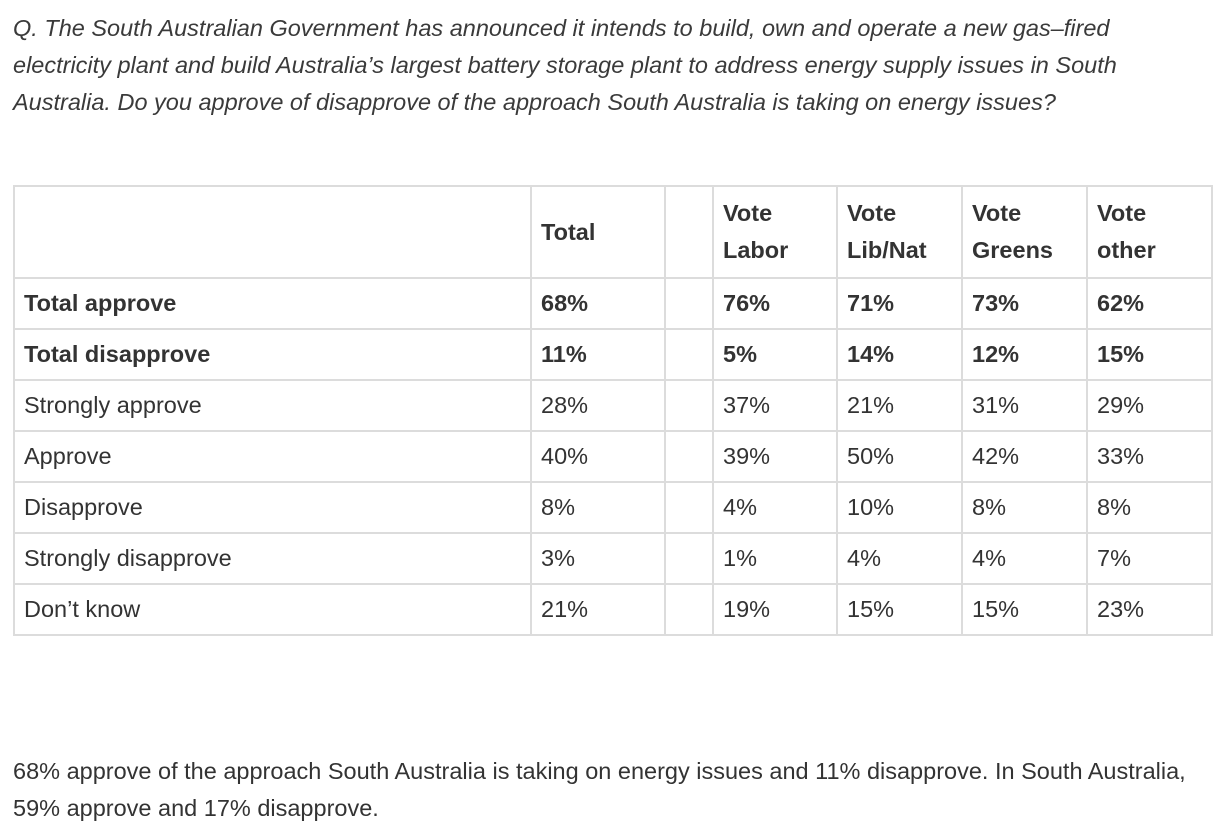 This screenshot has width=1224, height=828. I want to click on header-cell: Vote Lib/Nat, so click(899, 232).